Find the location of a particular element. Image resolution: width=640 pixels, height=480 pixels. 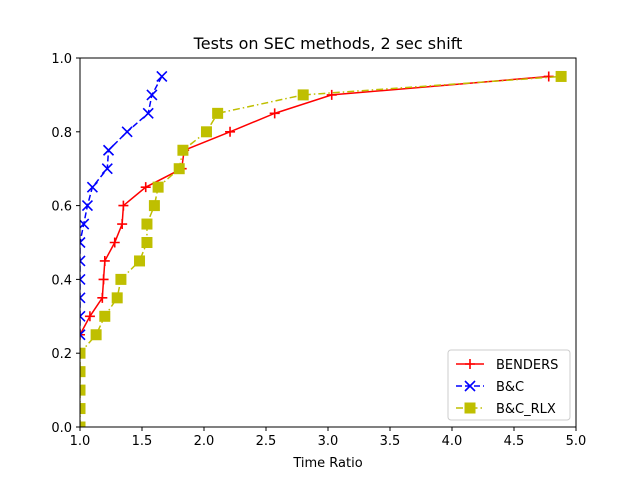

legend-label-2: B&C_RLX is located at coordinates (526, 409).